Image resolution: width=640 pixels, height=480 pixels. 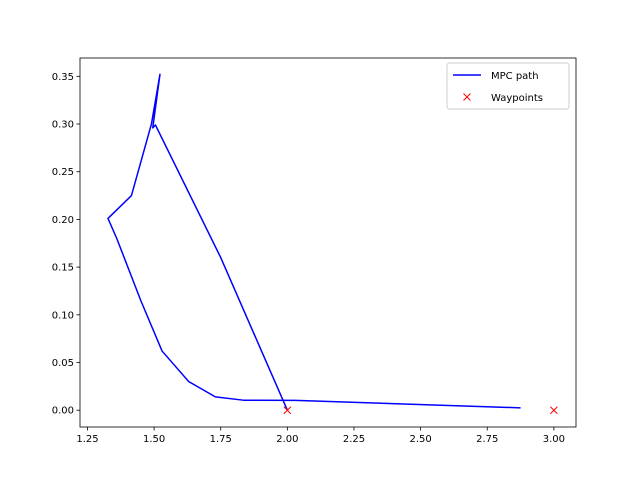 What do you see at coordinates (63, 220) in the screenshot?
I see `y-tick-label: 0.20` at bounding box center [63, 220].